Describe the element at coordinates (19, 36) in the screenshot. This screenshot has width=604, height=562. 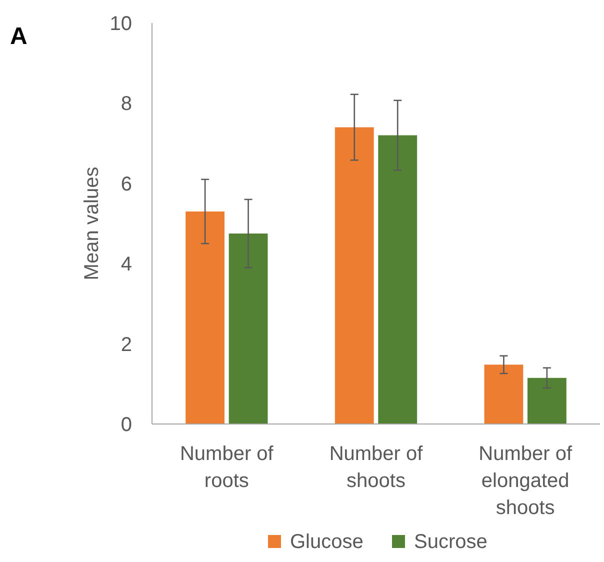
I see `chart-title: A` at that location.